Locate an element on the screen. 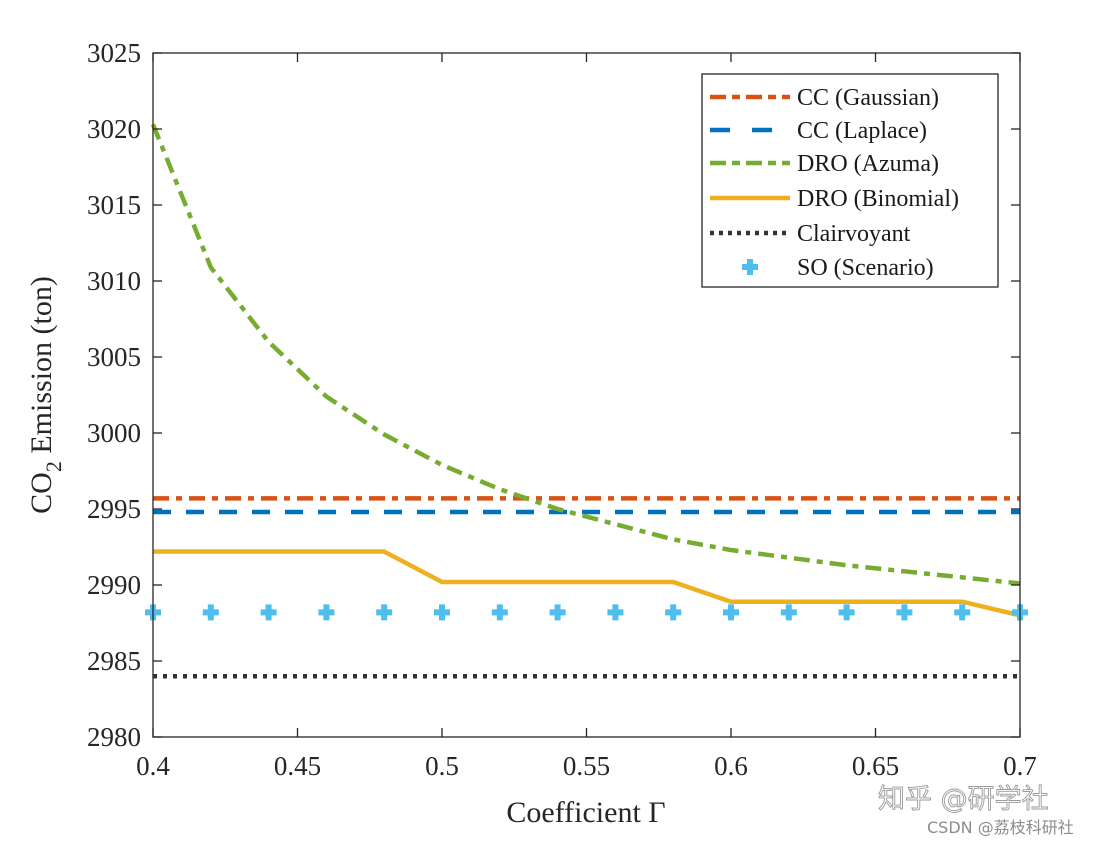 The height and width of the screenshot is (844, 1115). legend-item-cc-gaussian: CC (Gaussian) is located at coordinates (824, 98).